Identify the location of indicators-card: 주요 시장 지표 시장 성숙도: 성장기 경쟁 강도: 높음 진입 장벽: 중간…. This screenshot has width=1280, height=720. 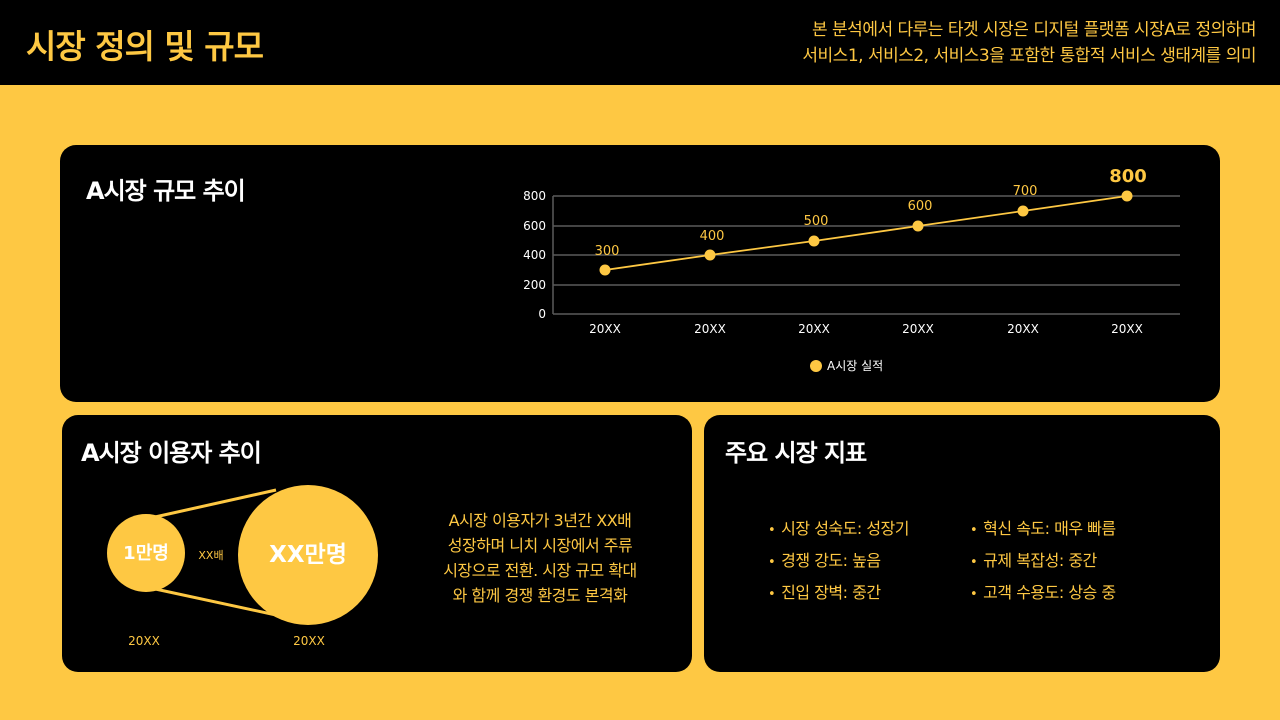
(962, 543).